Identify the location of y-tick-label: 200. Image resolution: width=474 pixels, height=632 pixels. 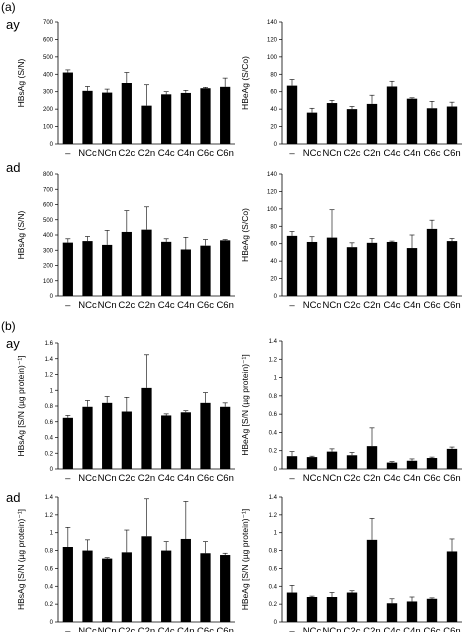
(48, 110).